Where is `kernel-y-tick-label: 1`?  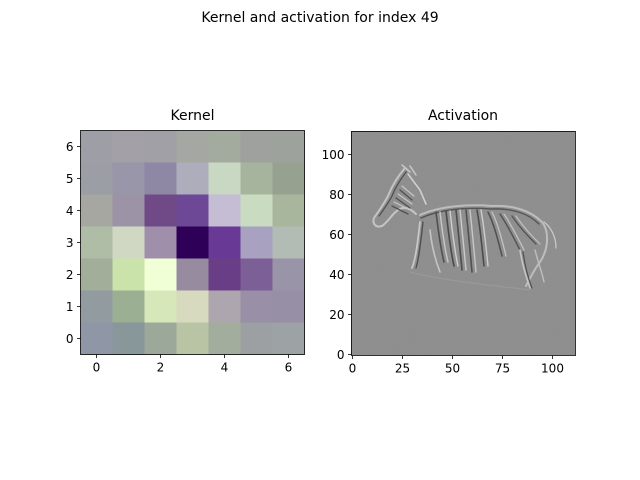 kernel-y-tick-label: 1 is located at coordinates (70, 307).